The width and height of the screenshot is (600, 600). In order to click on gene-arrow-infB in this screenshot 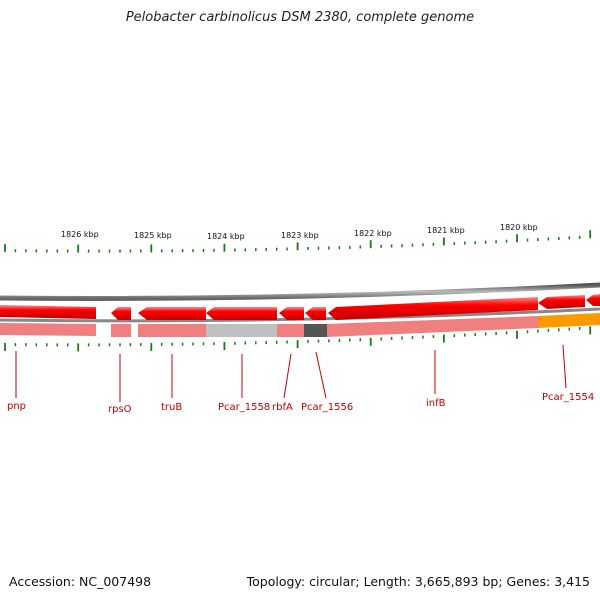, I will do `click(433, 308)`.